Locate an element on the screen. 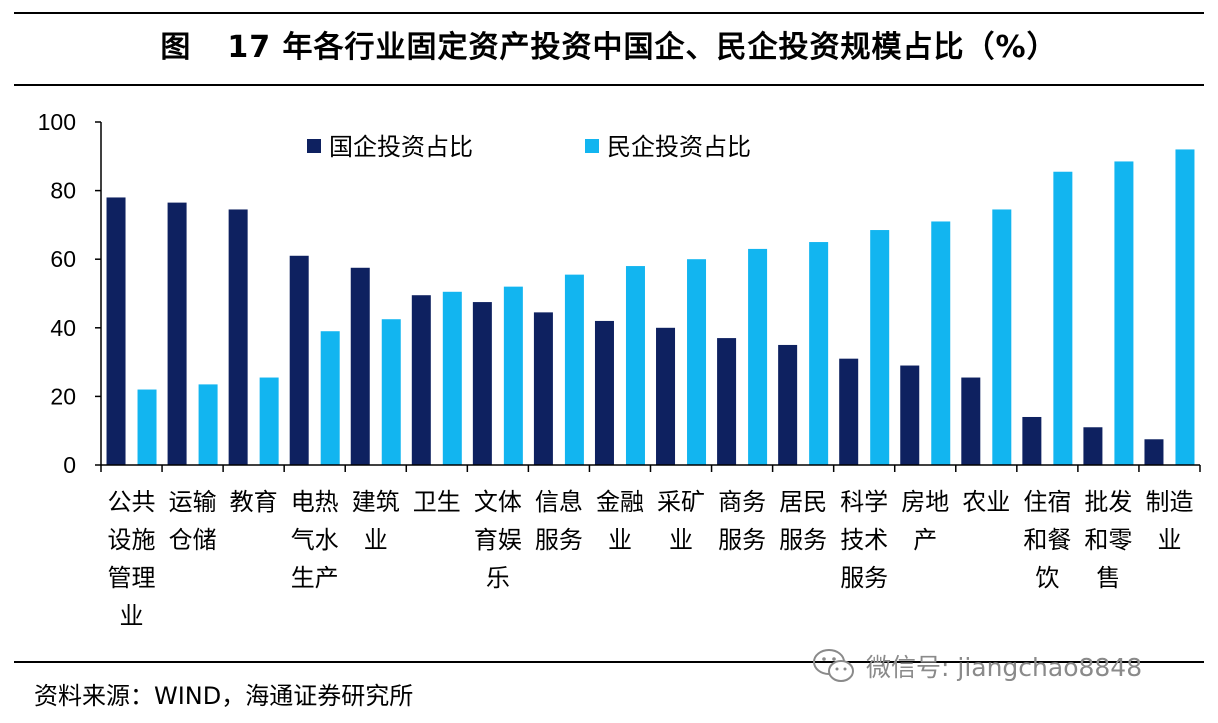  x-tick-label: 房地 is located at coordinates (925, 502).